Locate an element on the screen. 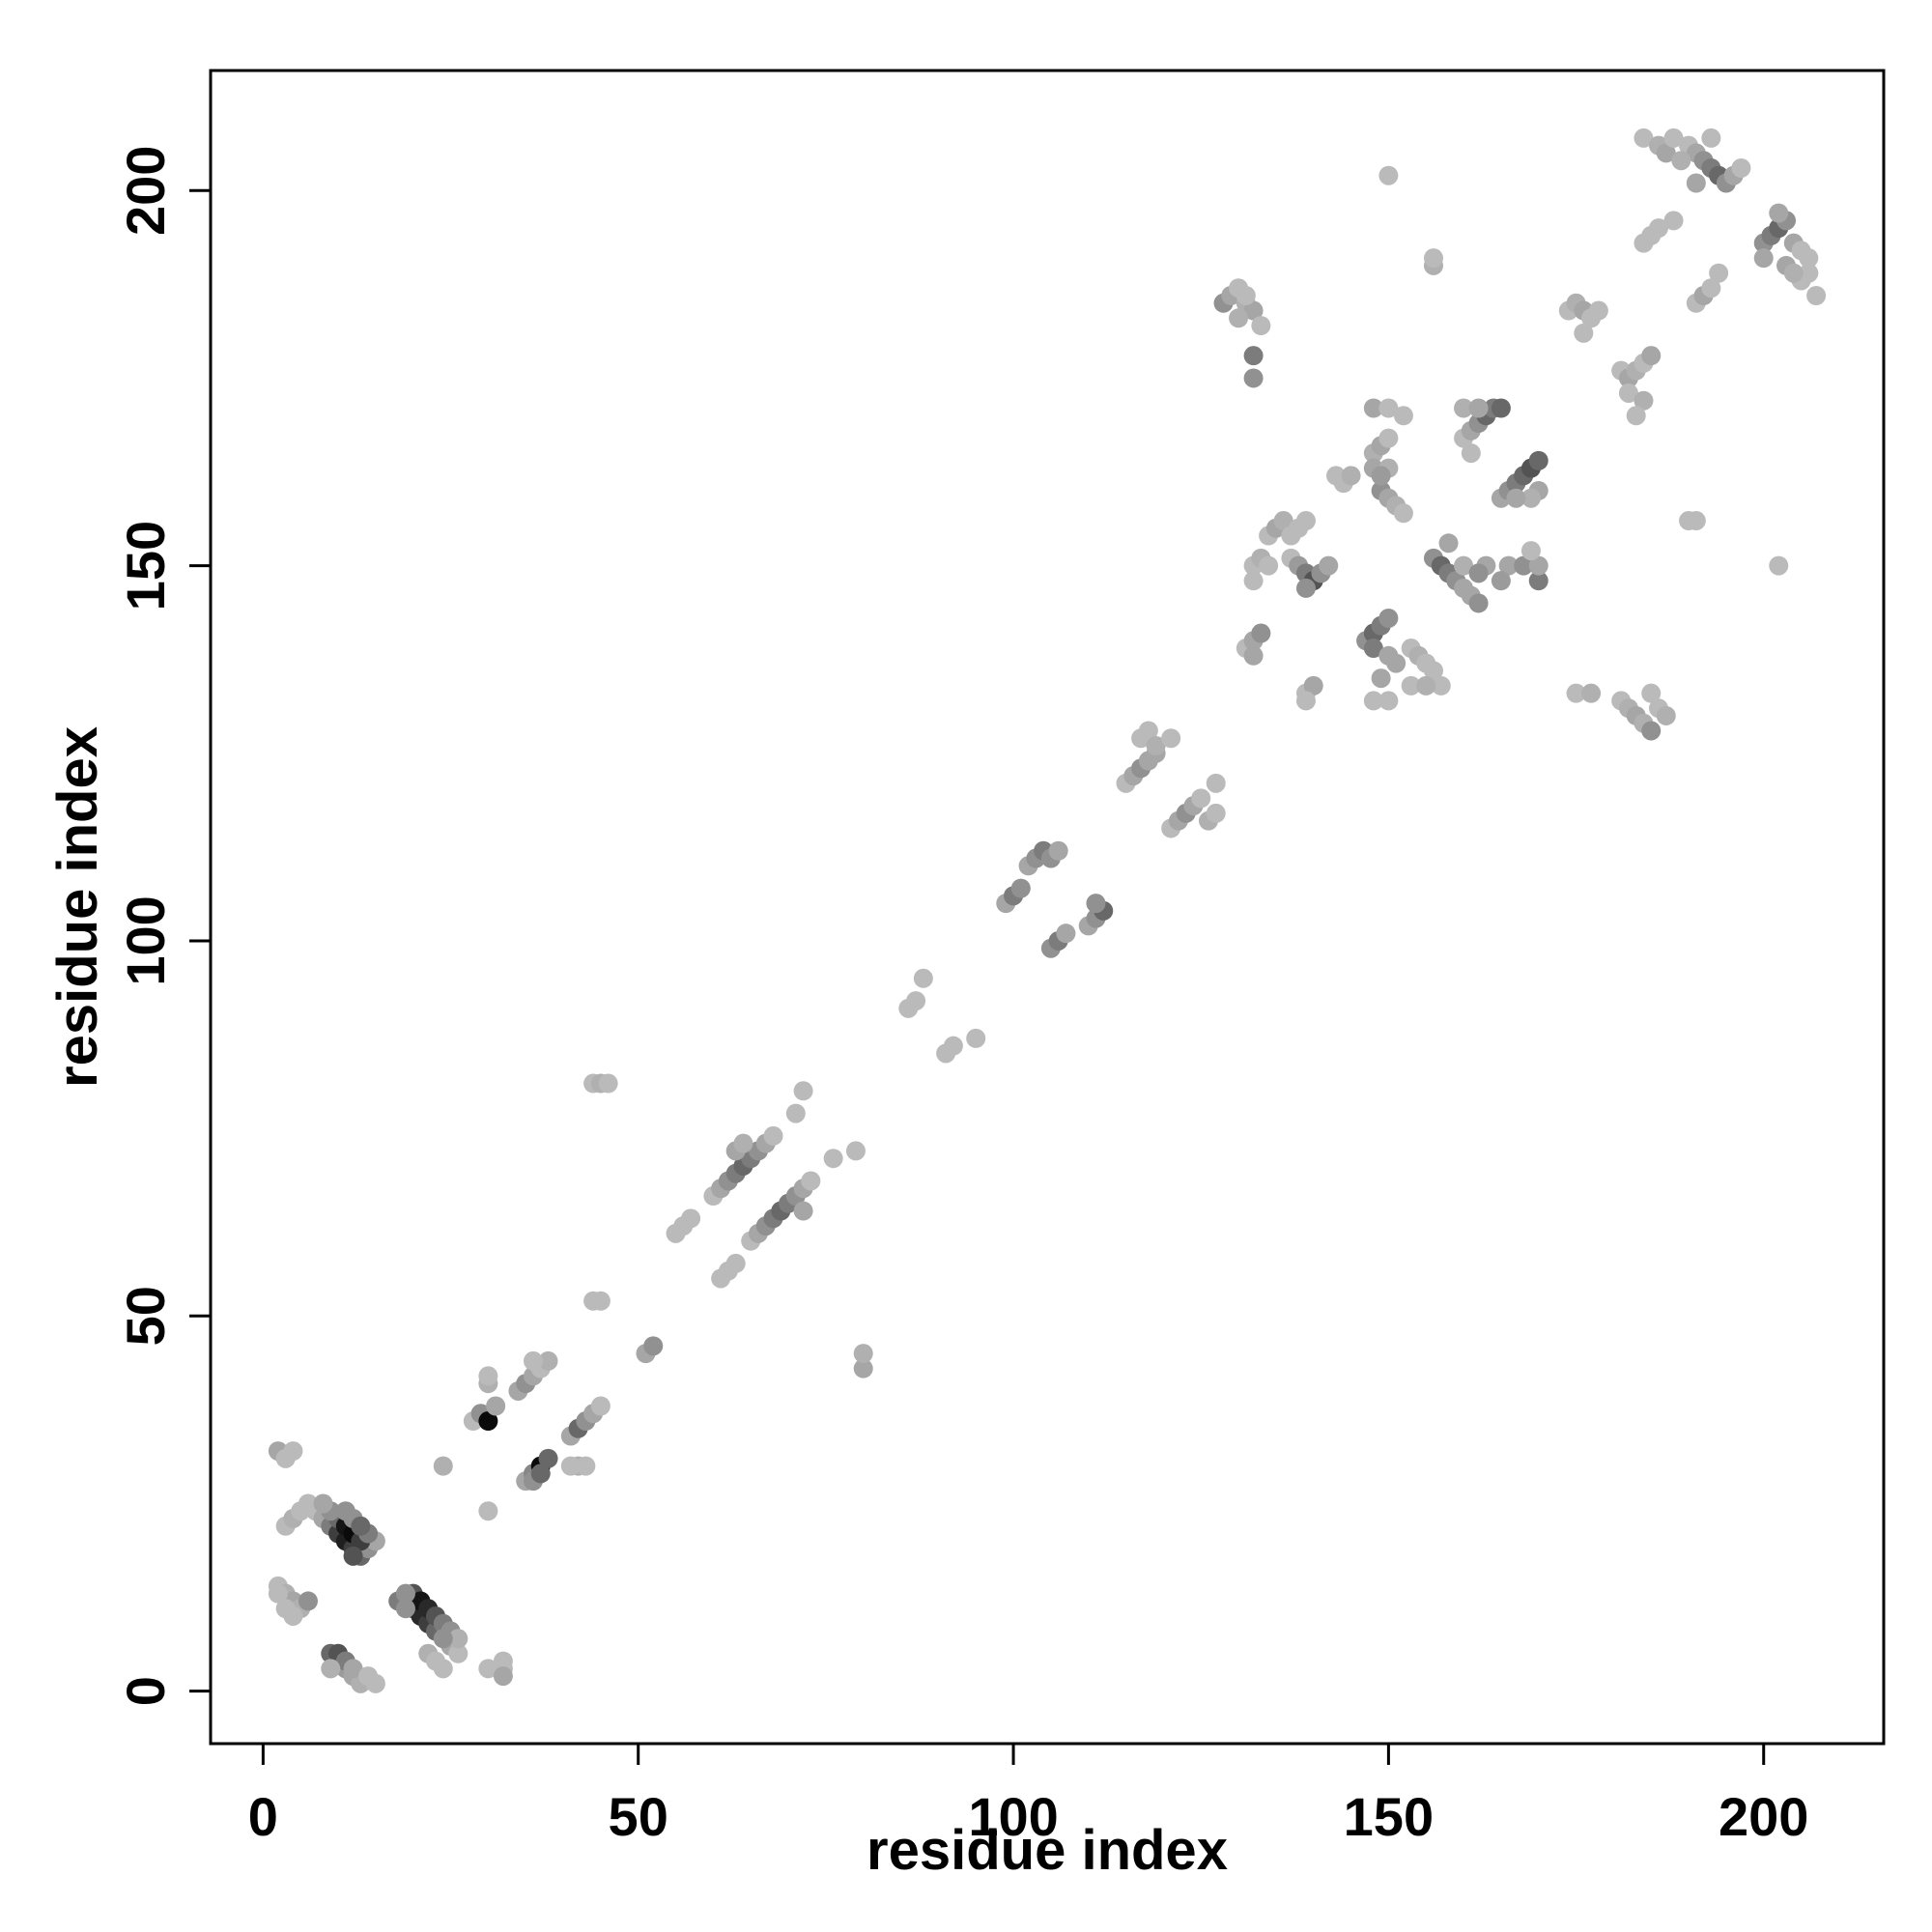  y-tick-label: 200 is located at coordinates (145, 191).